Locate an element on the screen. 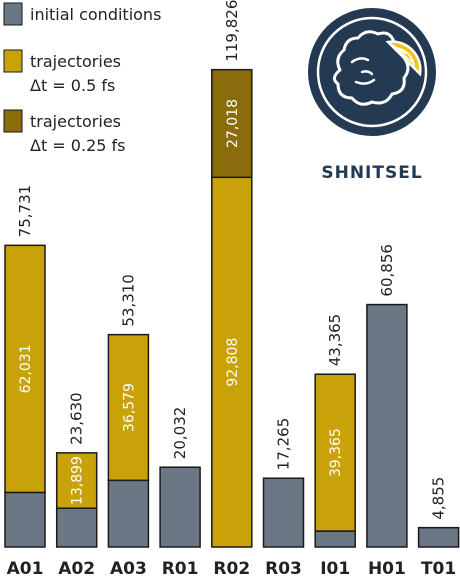 The width and height of the screenshot is (460, 576). total-label-a03: 53,310 is located at coordinates (128, 300).